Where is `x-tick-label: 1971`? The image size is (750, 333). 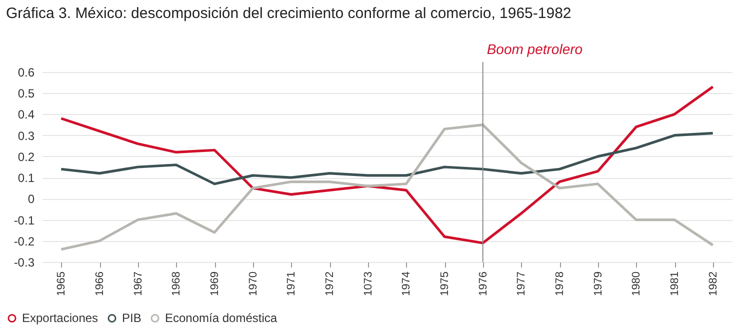 x-tick-label: 1971 is located at coordinates (292, 284).